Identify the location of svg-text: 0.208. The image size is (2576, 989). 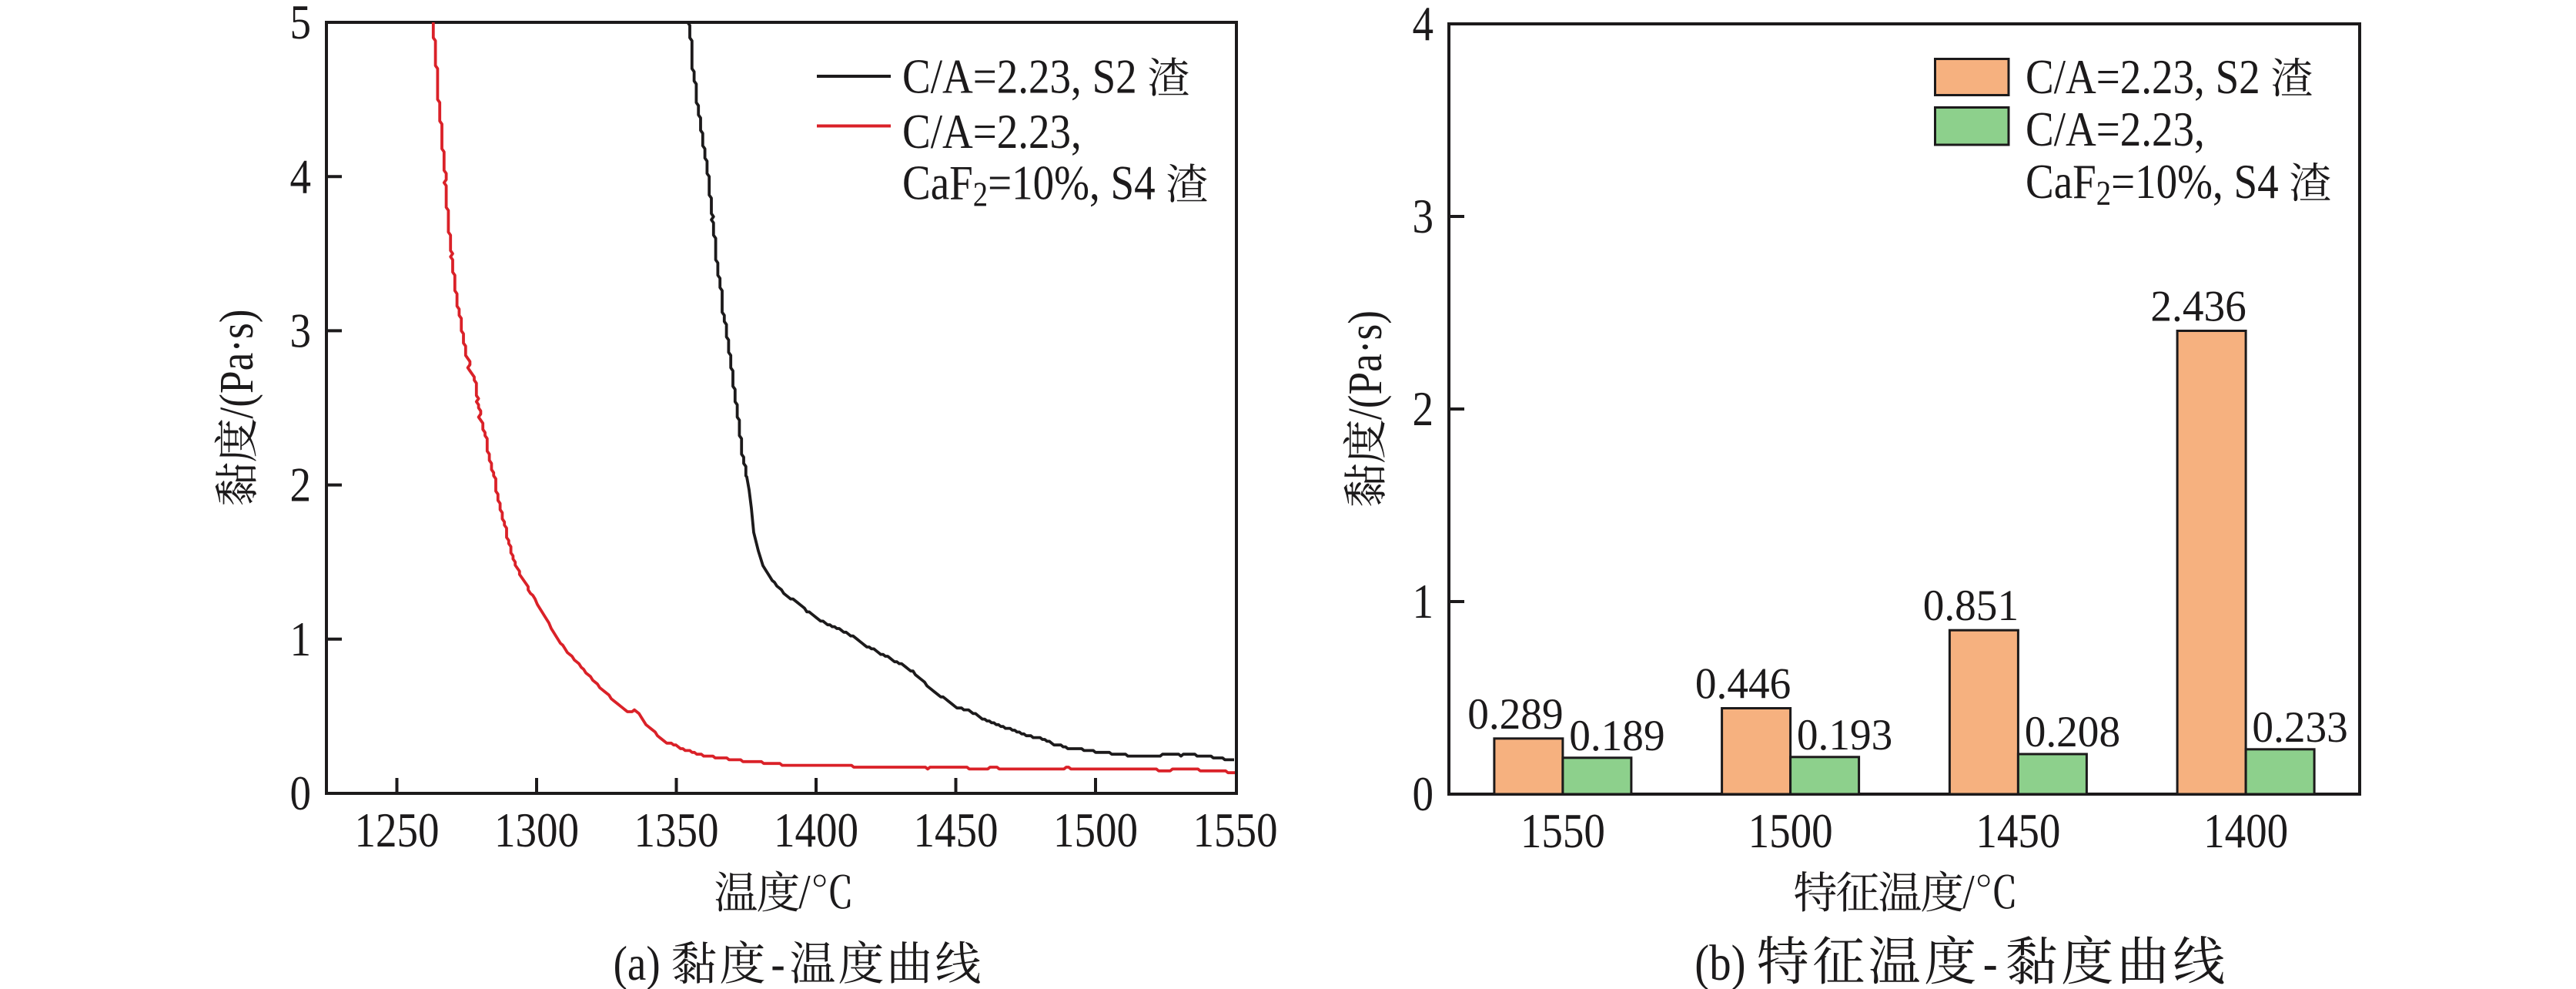
(2073, 732).